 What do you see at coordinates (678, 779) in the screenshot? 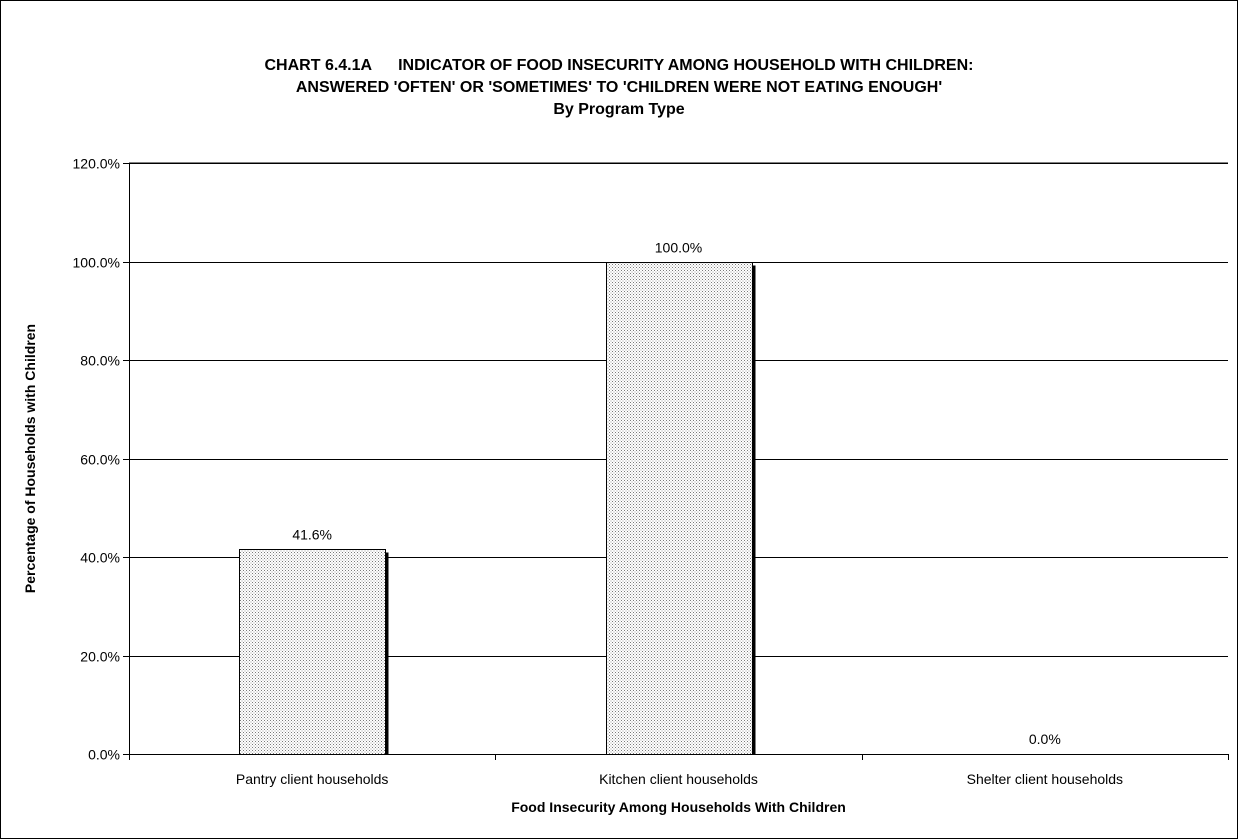
I see `x-category-label: Kitchen client households` at bounding box center [678, 779].